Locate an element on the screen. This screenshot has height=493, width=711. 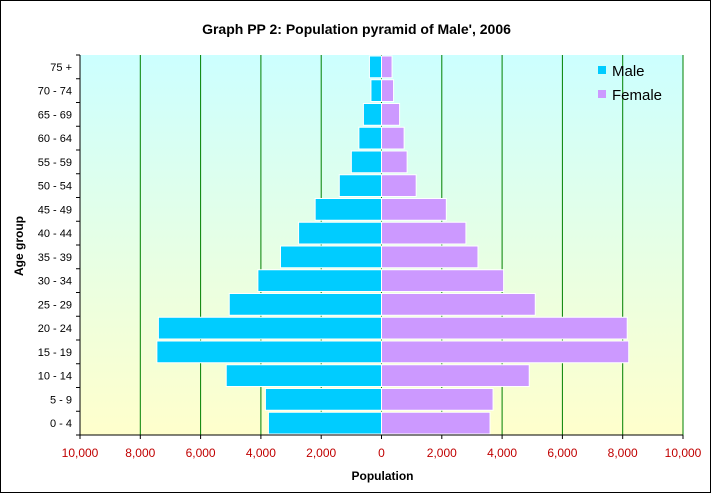
x-tick-label: 0 is located at coordinates (381, 453).